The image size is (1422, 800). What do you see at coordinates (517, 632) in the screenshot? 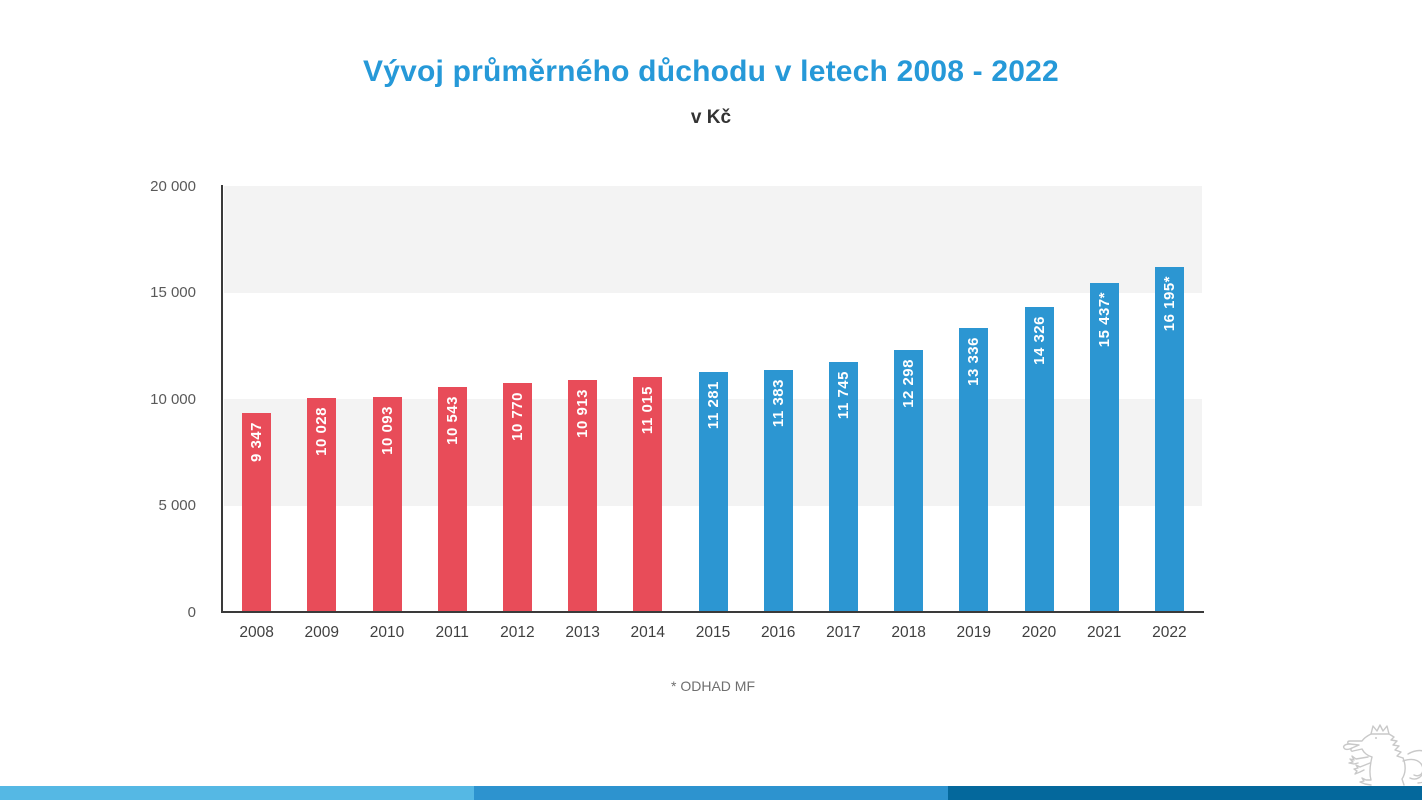
I see `x-tick-label-2012: 2012` at bounding box center [517, 632].